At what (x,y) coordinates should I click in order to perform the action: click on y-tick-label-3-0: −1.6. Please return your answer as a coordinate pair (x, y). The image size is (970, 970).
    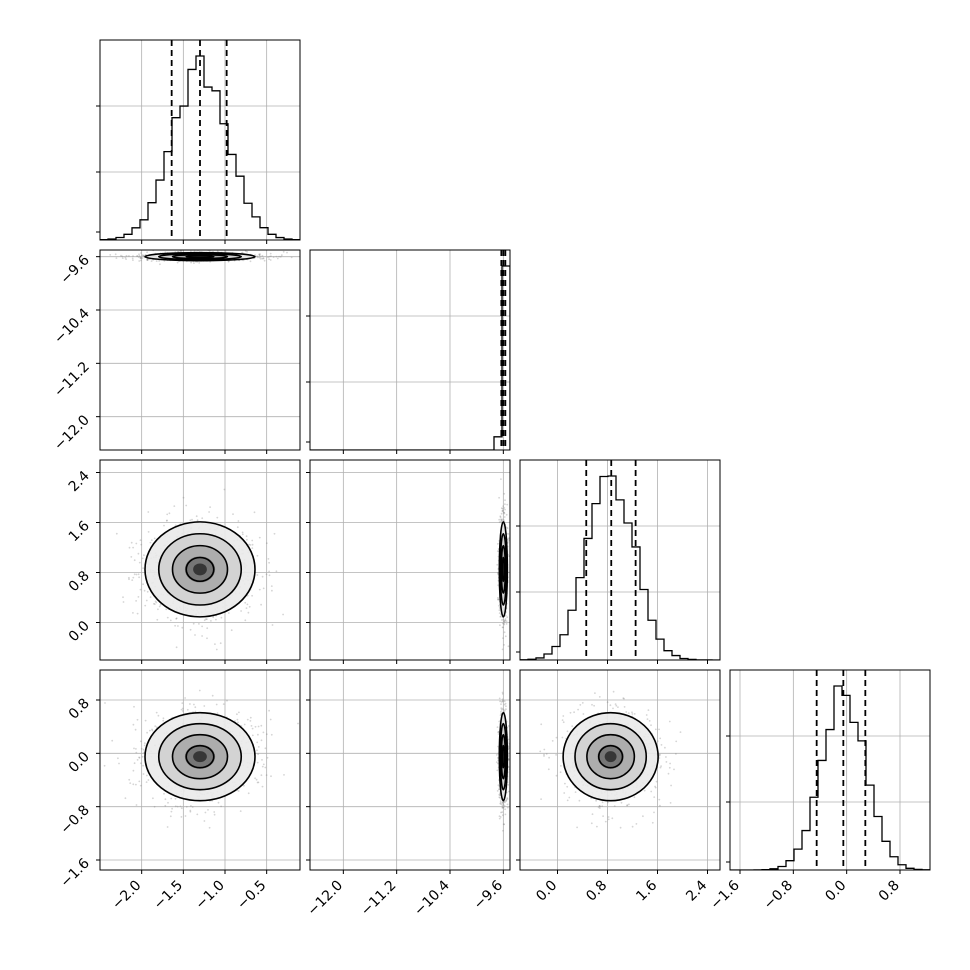
    Looking at the image, I should click on (74, 872).